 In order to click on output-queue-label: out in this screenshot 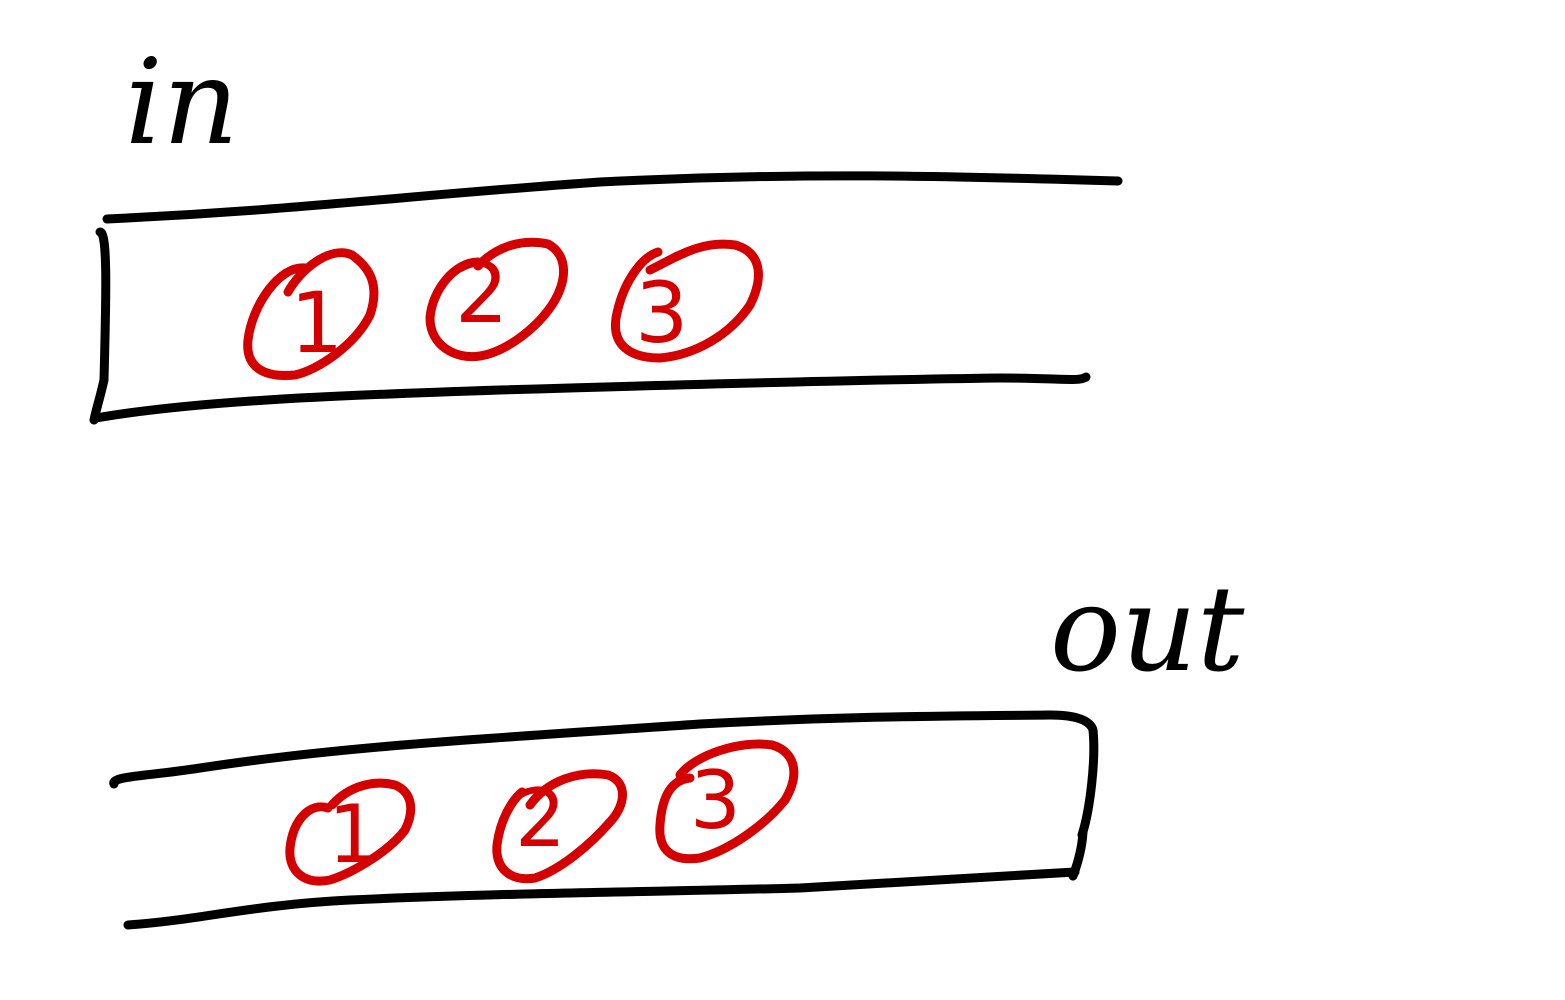, I will do `click(1147, 629)`.